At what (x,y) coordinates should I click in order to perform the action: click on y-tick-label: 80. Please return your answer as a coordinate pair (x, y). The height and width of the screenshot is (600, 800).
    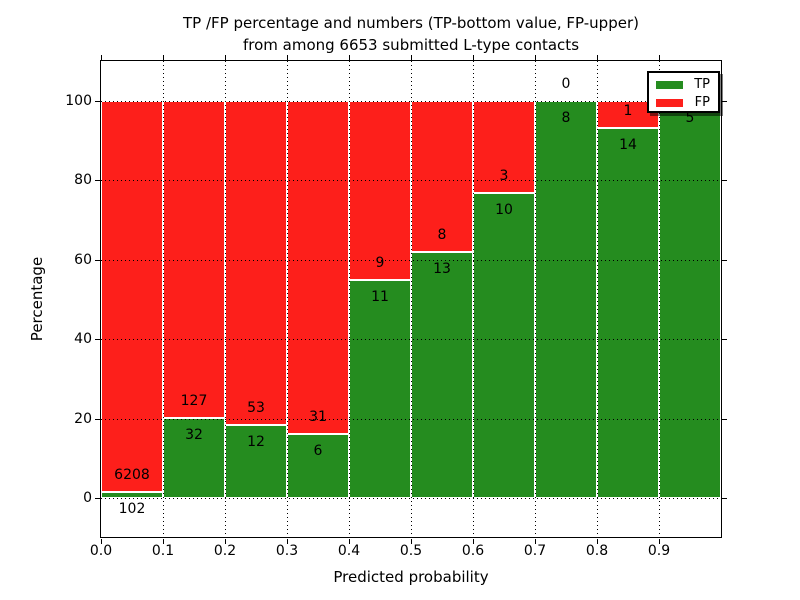
    Looking at the image, I should click on (83, 180).